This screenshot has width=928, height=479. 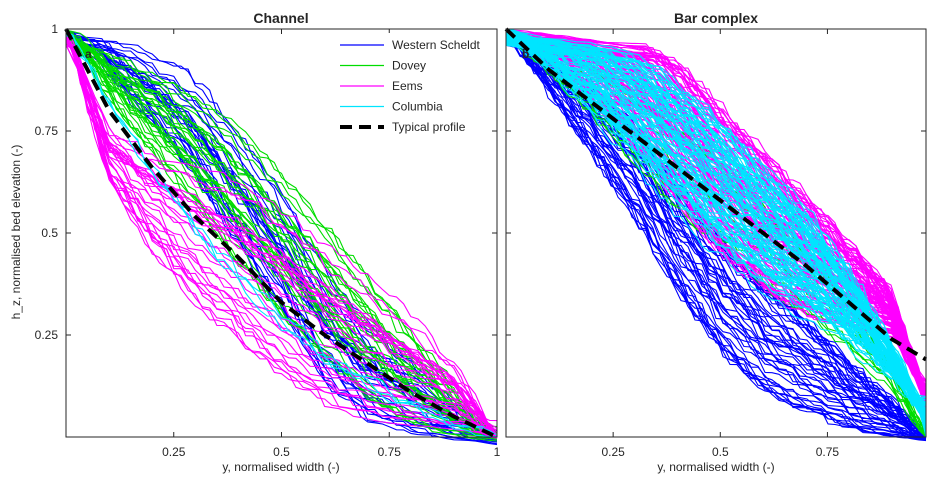 What do you see at coordinates (715, 467) in the screenshot?
I see `bar-complex-x-axis-label: y, normalised width (-)` at bounding box center [715, 467].